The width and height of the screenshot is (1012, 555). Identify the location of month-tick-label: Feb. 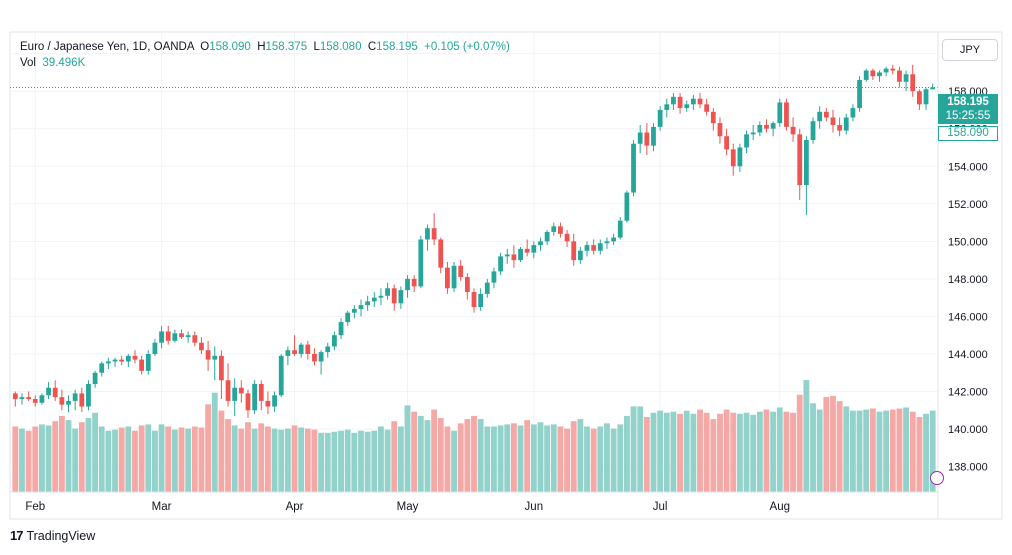
(35, 507).